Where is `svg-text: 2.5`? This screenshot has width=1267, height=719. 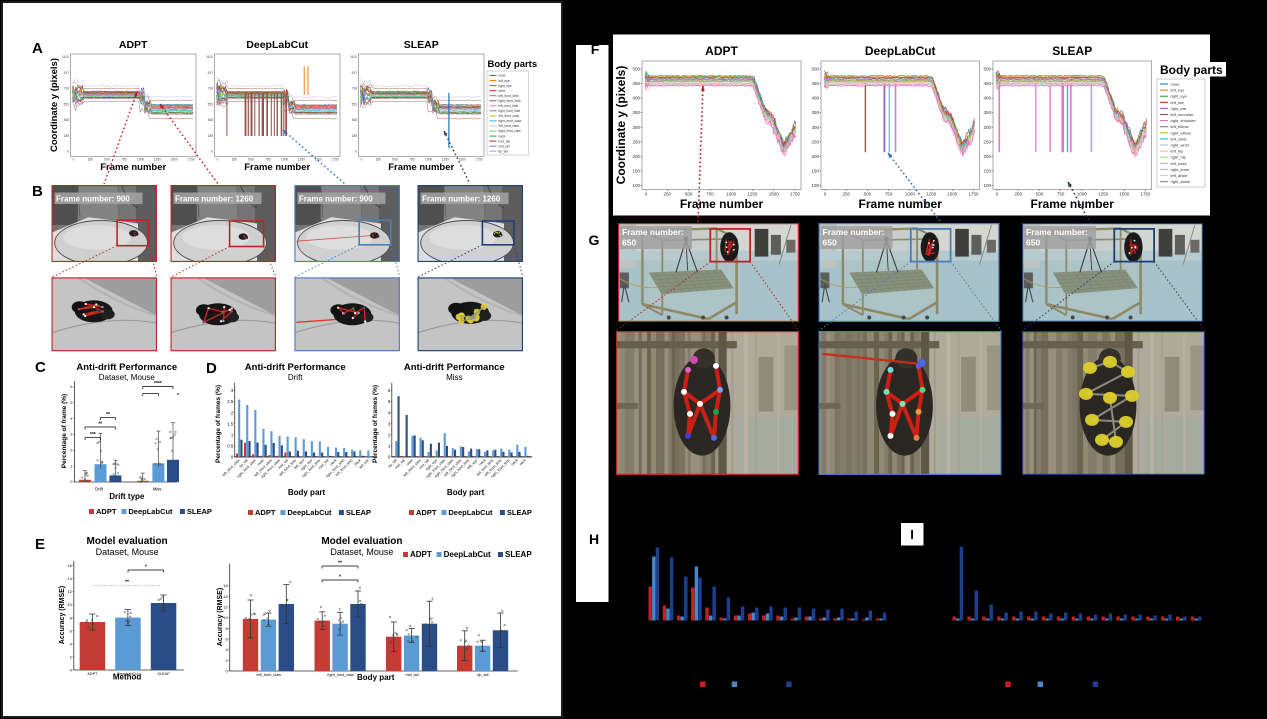
svg-text: 2.5 is located at coordinates (230, 401).